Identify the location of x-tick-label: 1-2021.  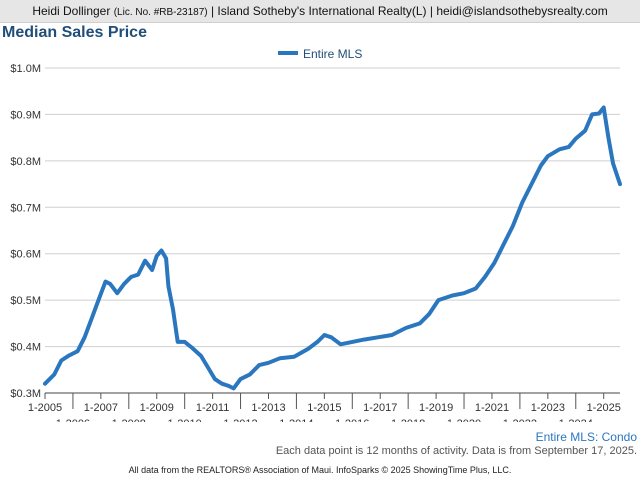
(492, 408).